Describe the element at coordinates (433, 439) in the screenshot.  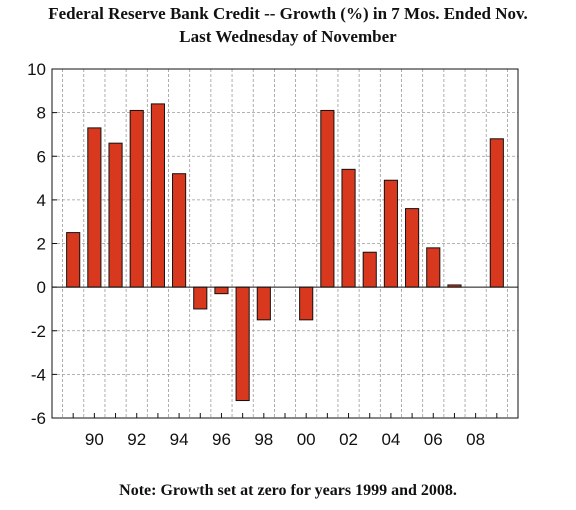
I see `x-tick-label: 06` at that location.